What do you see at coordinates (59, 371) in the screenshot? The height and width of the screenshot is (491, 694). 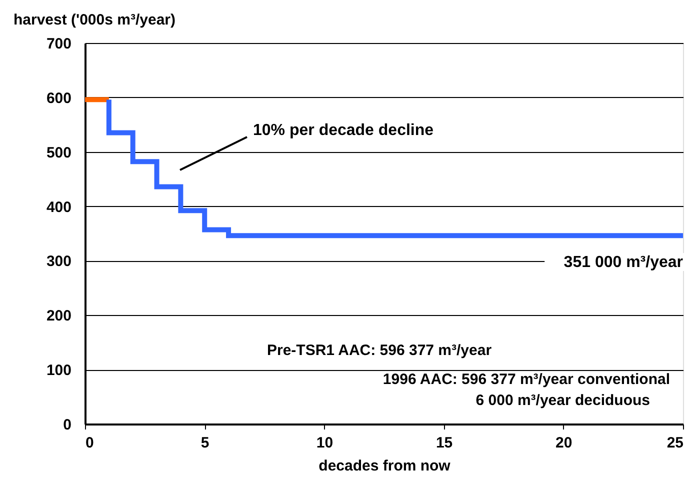 I see `y-tick-label: 100` at bounding box center [59, 371].